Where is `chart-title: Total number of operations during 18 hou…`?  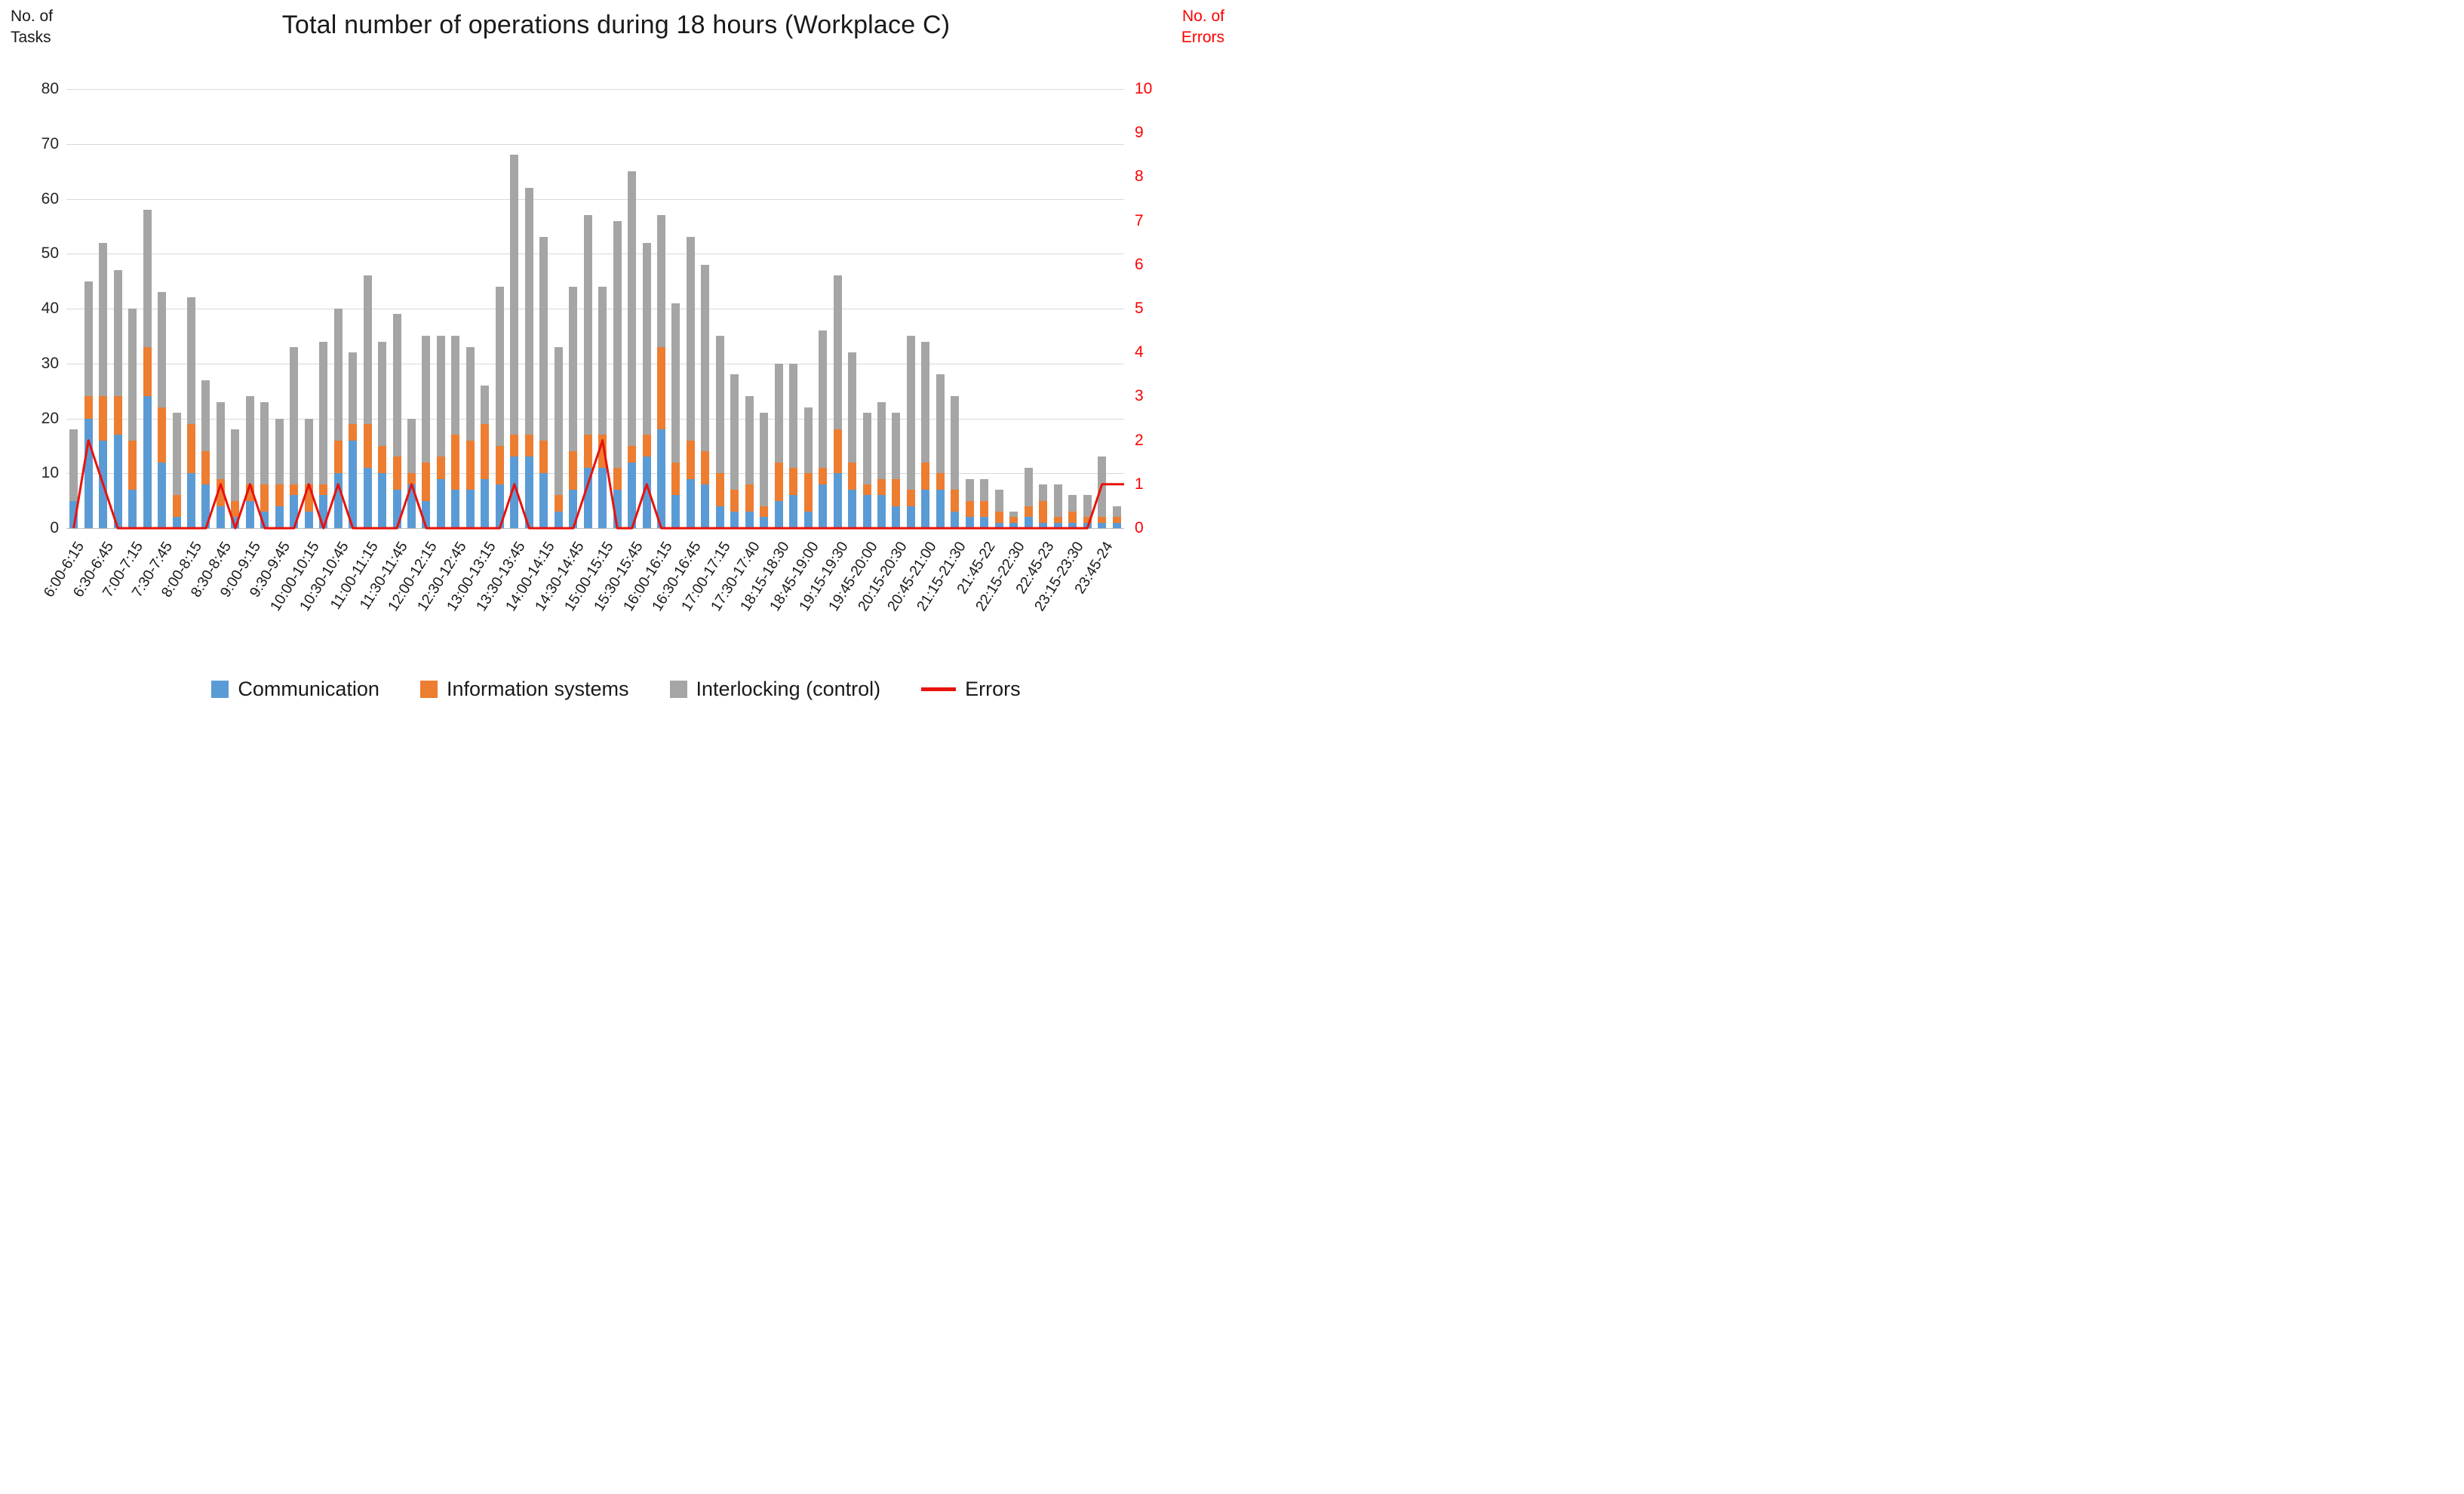
chart-title: Total number of operations during 18 hou… is located at coordinates (616, 25).